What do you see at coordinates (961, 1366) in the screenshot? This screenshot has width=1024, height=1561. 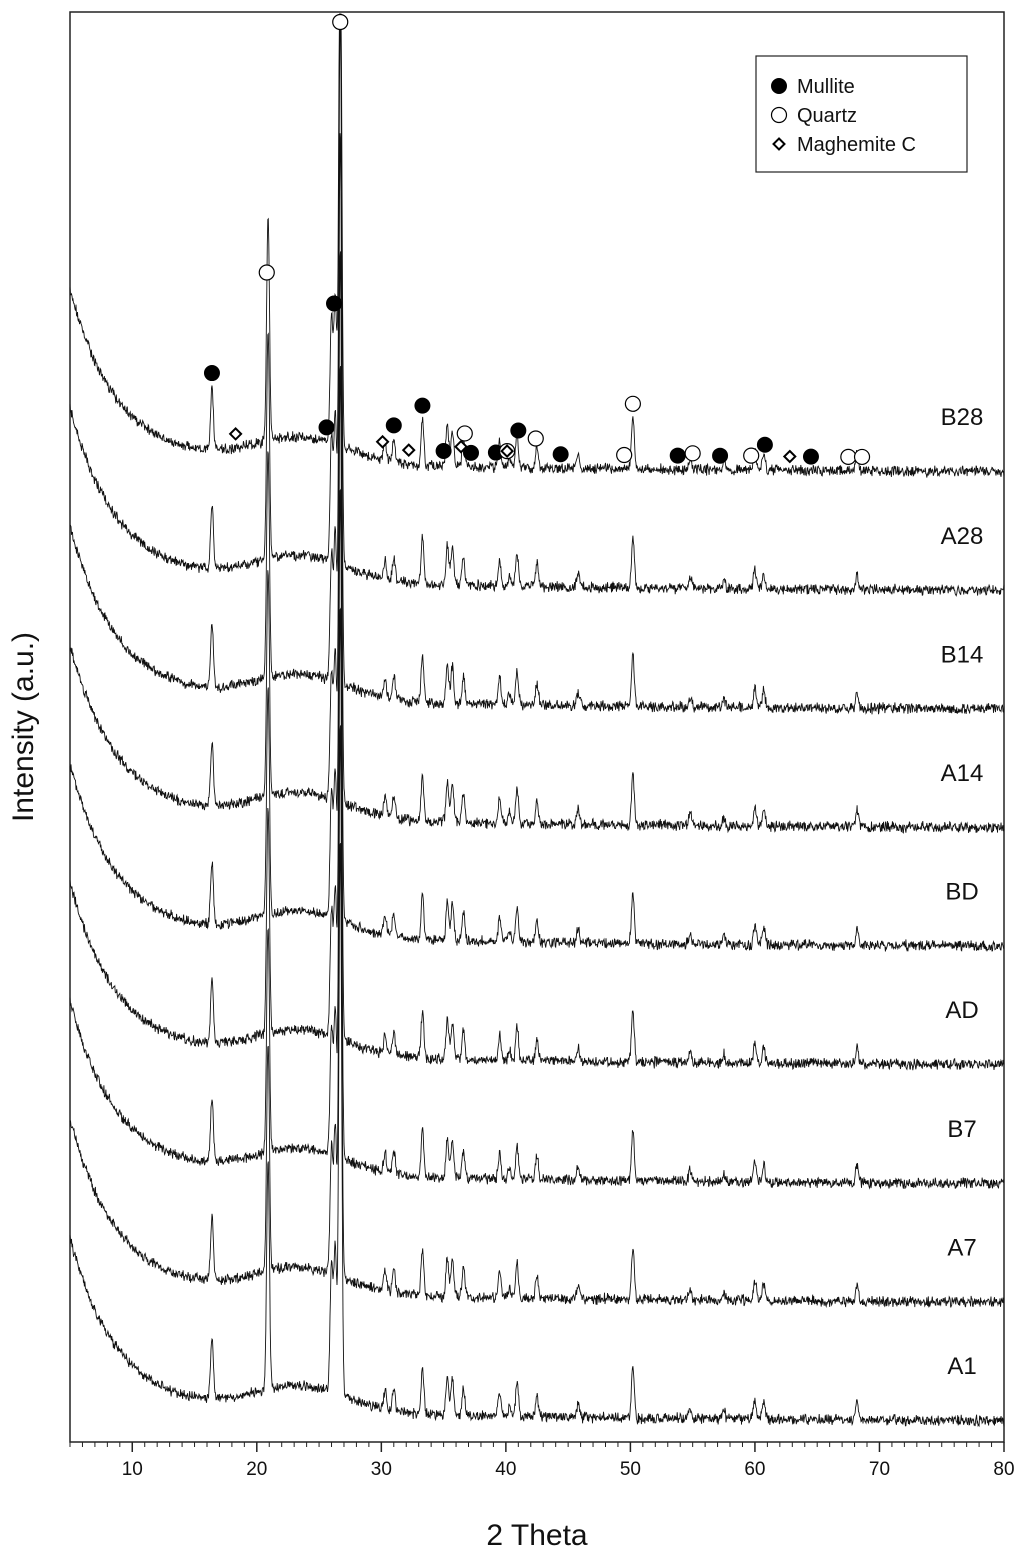 I see `series-label-a1: A1` at bounding box center [961, 1366].